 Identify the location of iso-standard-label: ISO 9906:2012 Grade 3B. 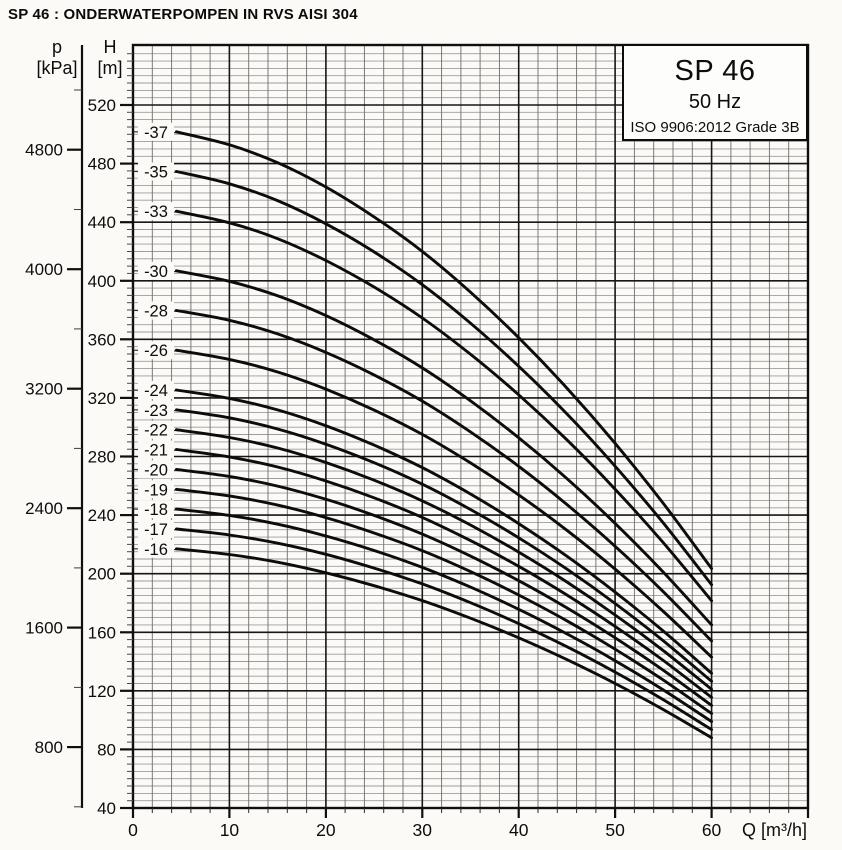
(715, 127).